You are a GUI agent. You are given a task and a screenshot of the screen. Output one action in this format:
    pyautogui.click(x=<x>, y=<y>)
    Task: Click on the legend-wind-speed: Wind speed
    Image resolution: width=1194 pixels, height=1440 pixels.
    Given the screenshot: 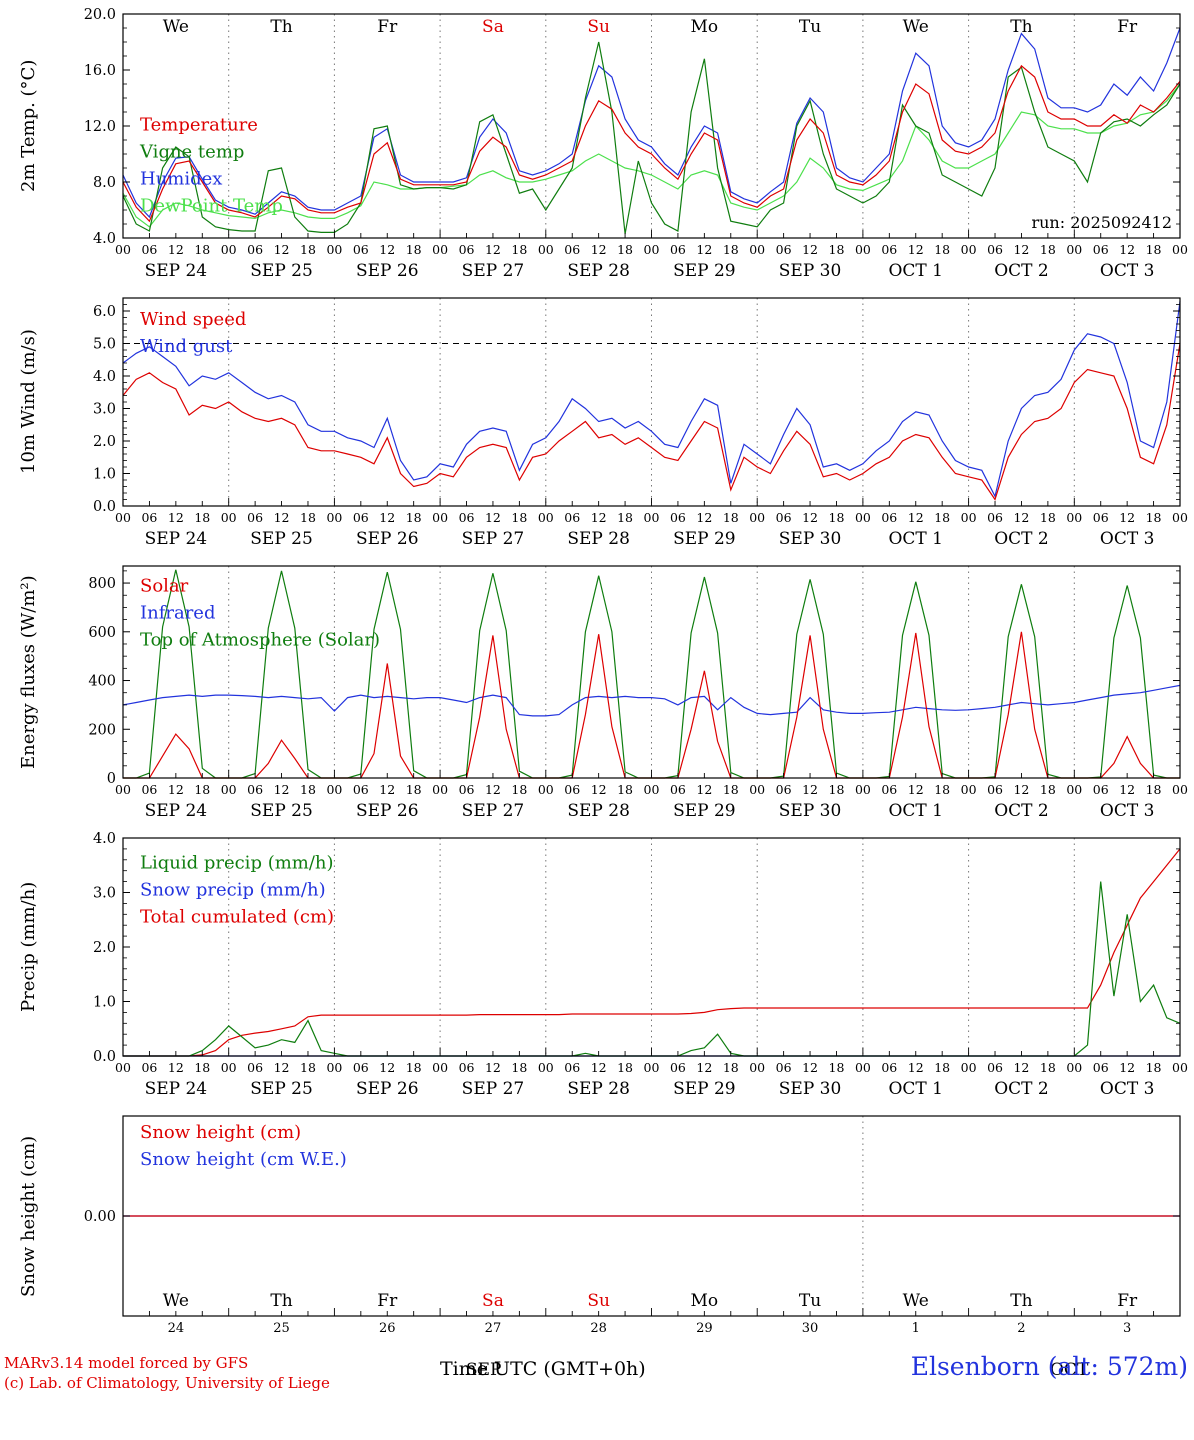 What is the action you would take?
    pyautogui.click(x=193, y=319)
    